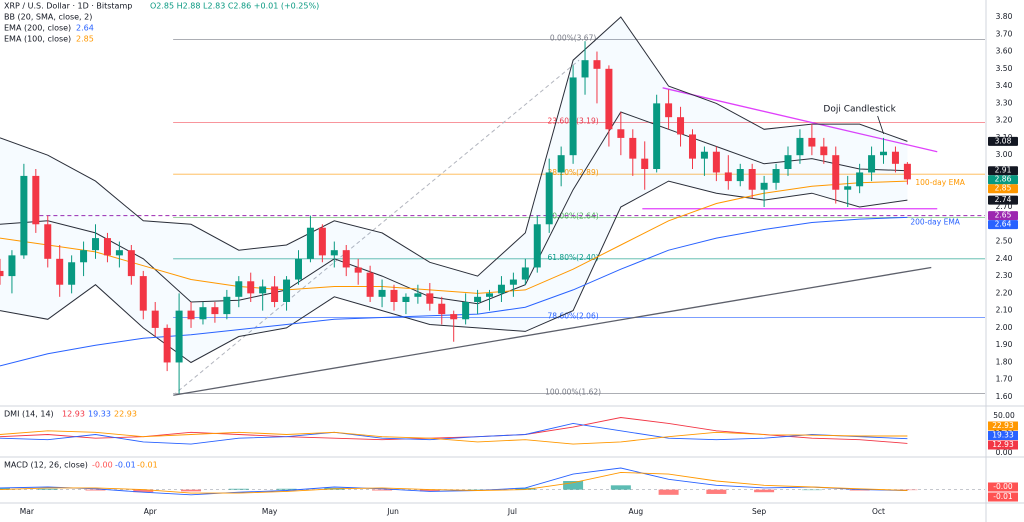  What do you see at coordinates (573, 316) in the screenshot?
I see `fib-label: 78.60%(2.06)` at bounding box center [573, 316].